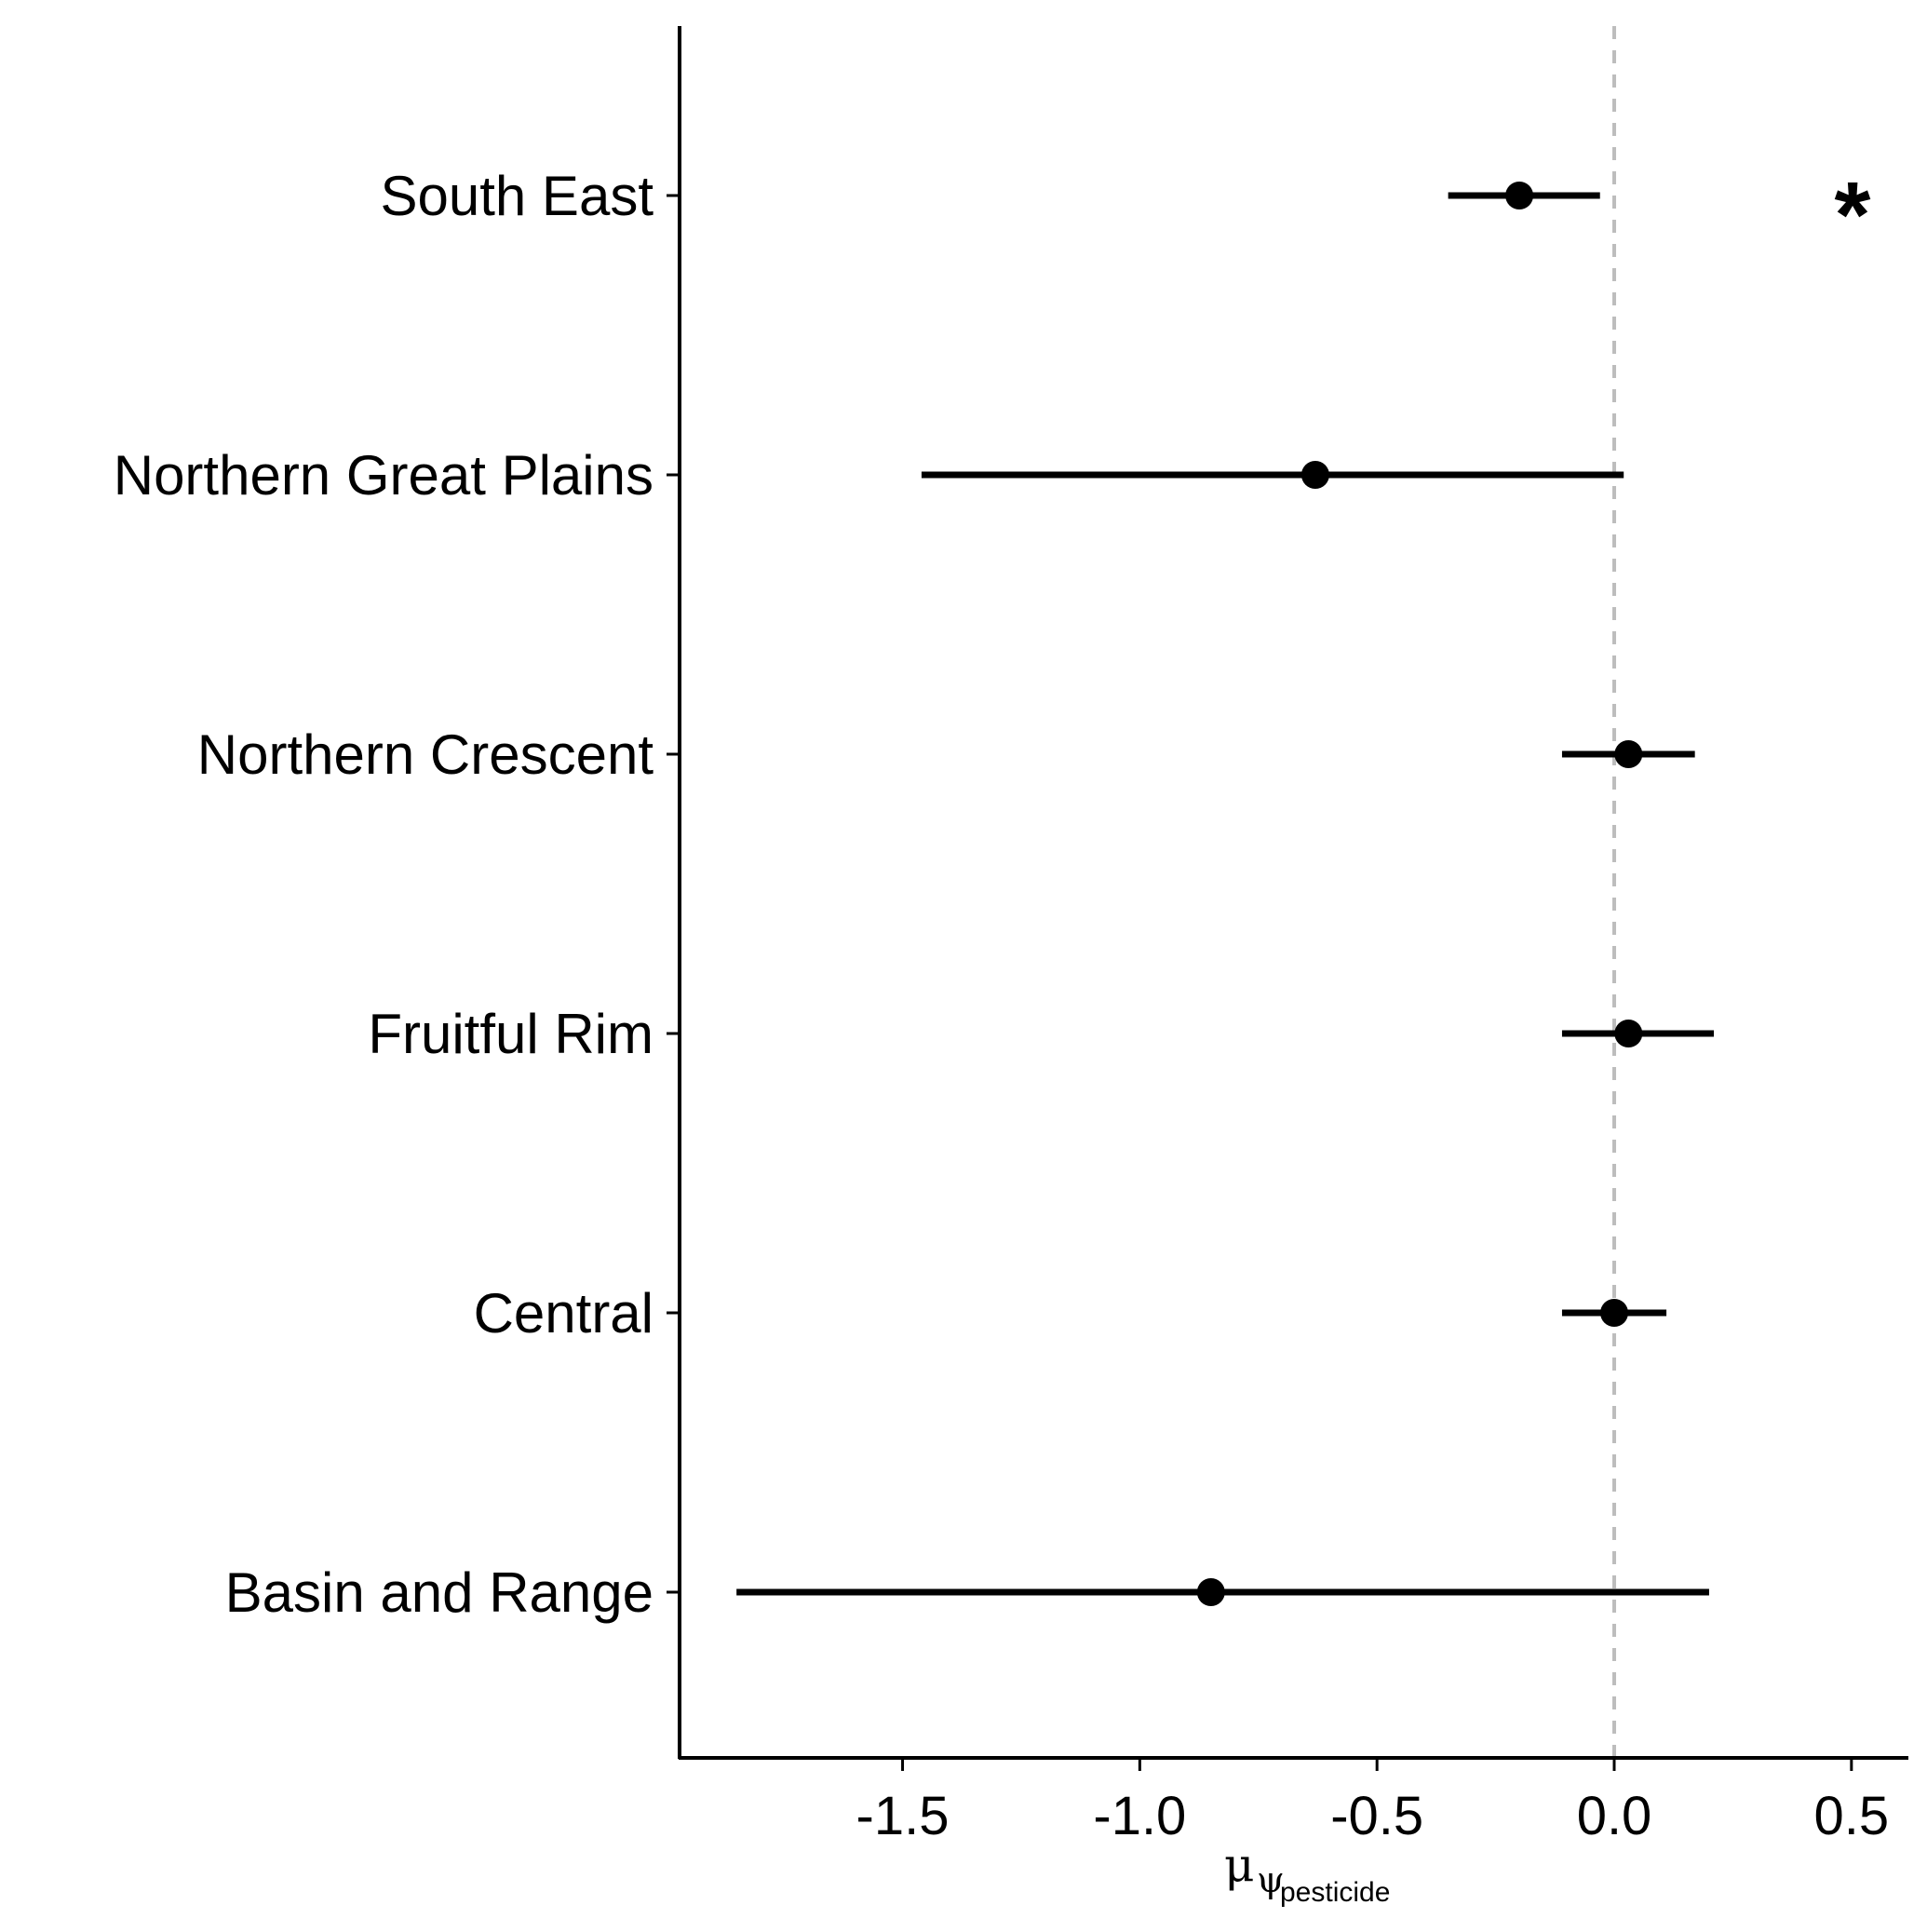 This screenshot has height=1932, width=1927. Describe the element at coordinates (517, 196) in the screenshot. I see `category-label: South East` at that location.